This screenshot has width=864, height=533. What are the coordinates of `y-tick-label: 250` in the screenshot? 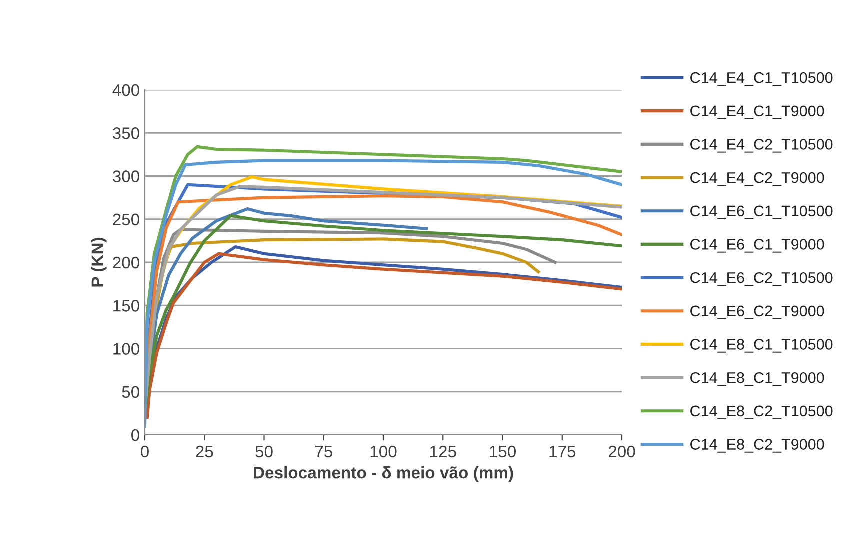 It's located at (126, 220).